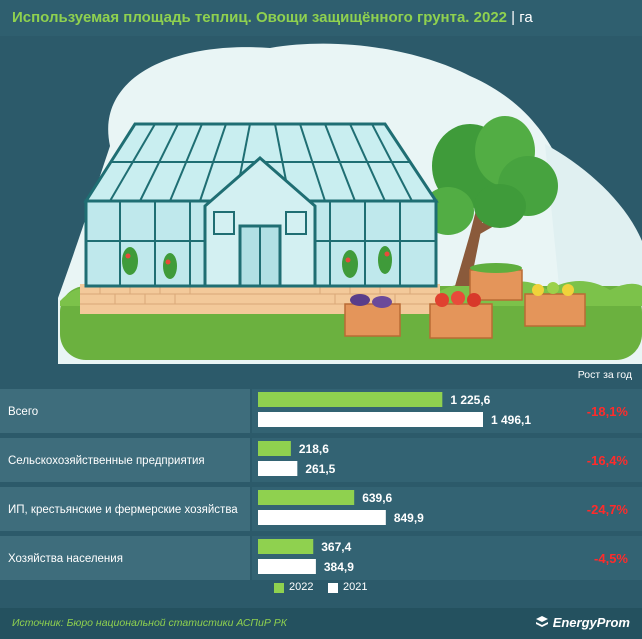 This screenshot has width=642, height=639. I want to click on category-label: Сельскохозяйственные предприятия, so click(106, 461).